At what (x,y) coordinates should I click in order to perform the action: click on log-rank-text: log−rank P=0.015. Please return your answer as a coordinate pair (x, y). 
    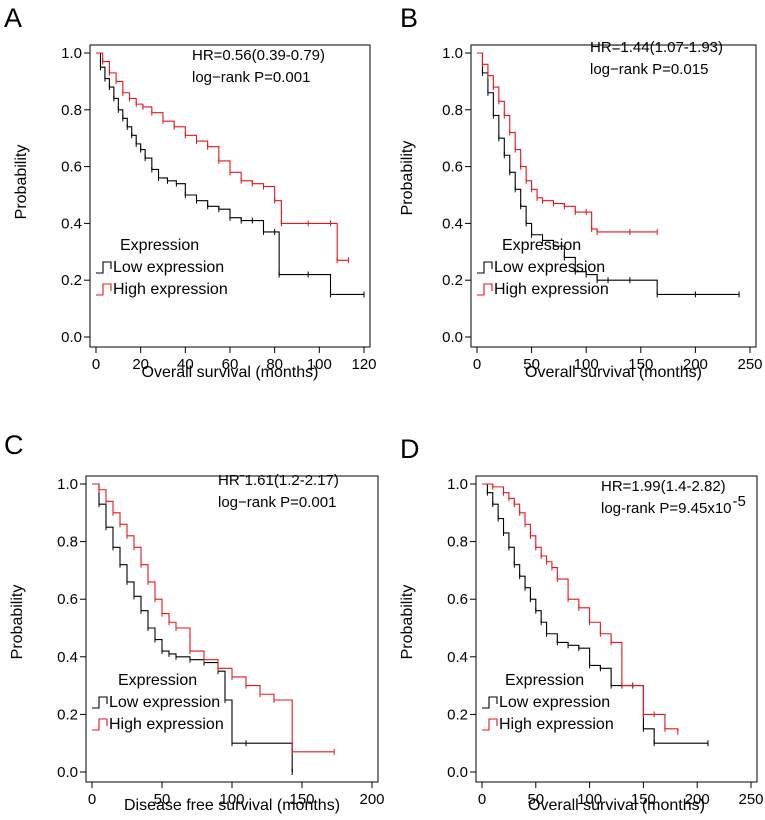
    Looking at the image, I should click on (649, 69).